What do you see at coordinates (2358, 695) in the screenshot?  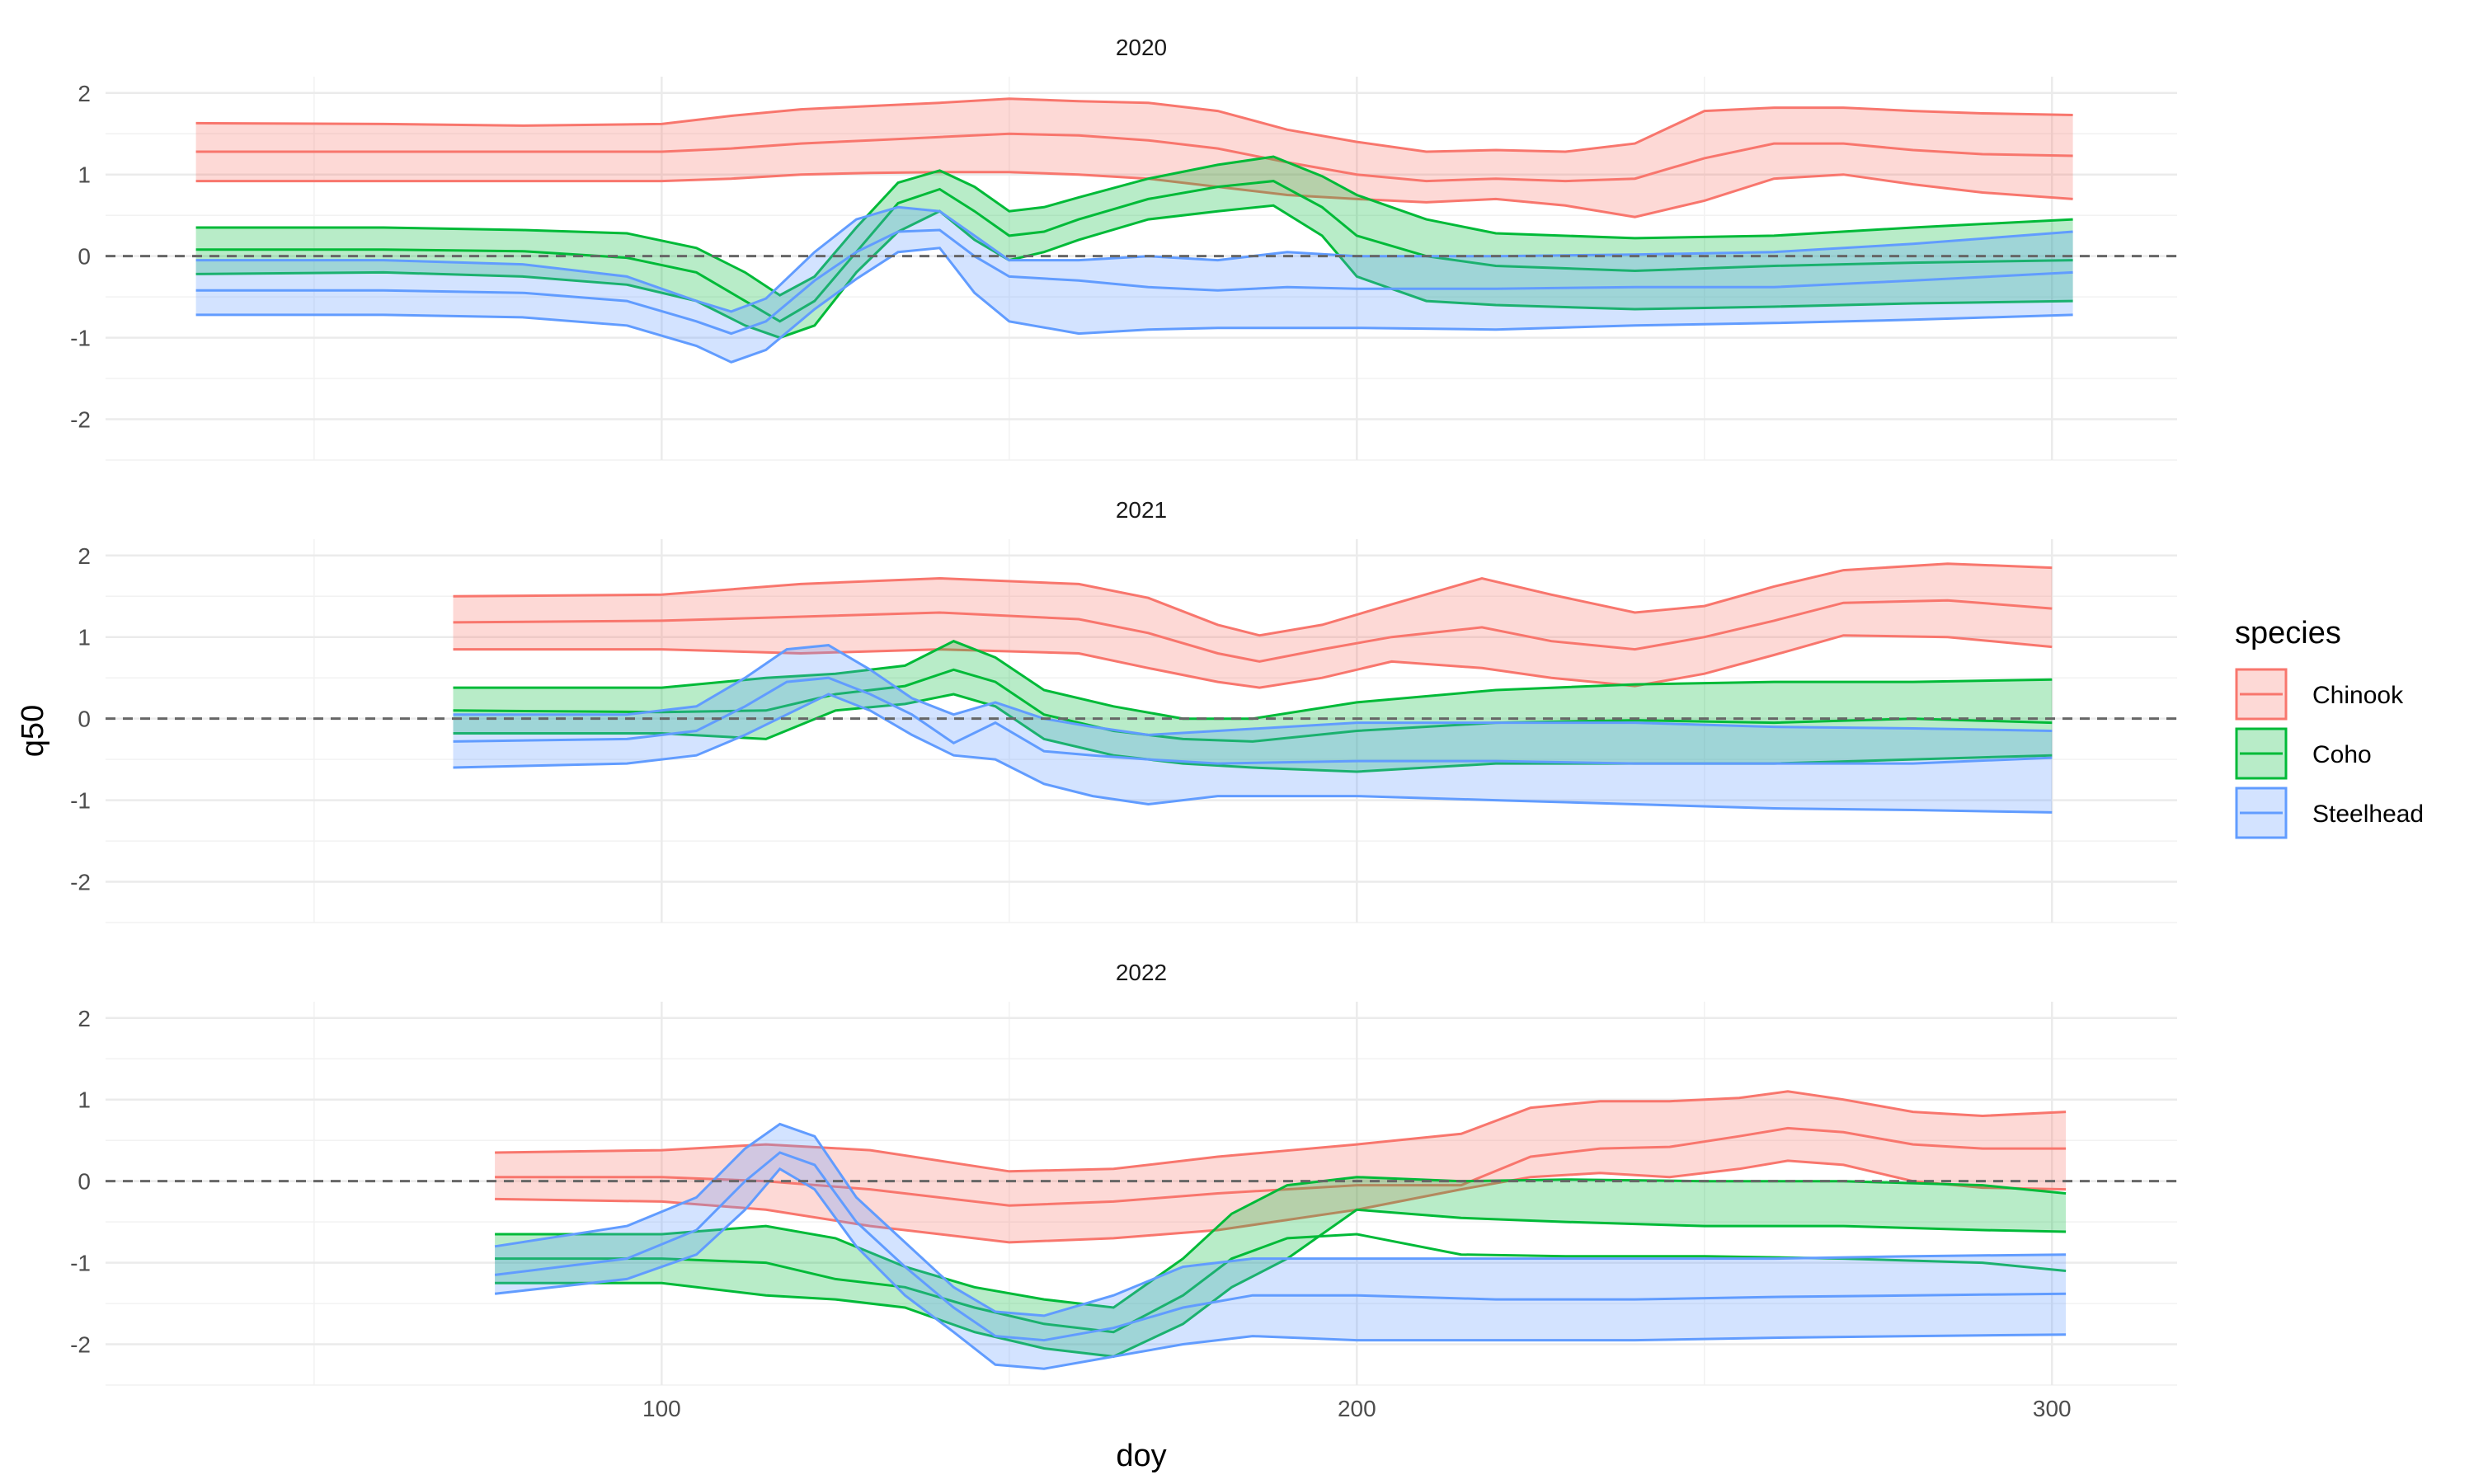 I see `legend-label-chinook: Chinook` at bounding box center [2358, 695].